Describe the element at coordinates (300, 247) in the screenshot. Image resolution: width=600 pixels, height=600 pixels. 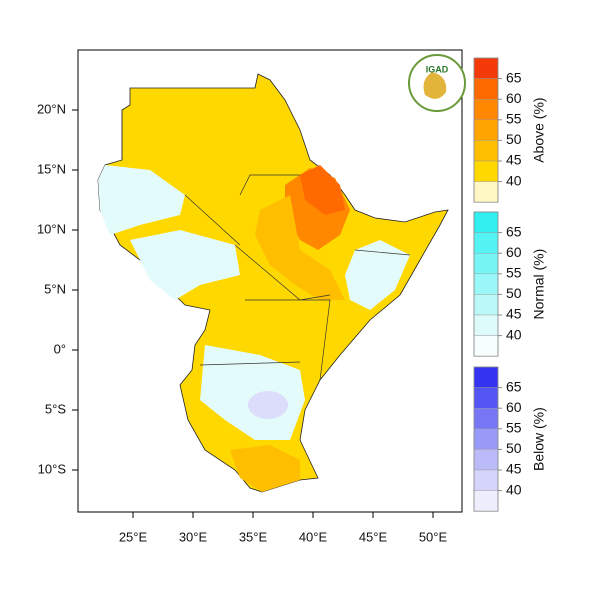
I see `above-mid-area` at that location.